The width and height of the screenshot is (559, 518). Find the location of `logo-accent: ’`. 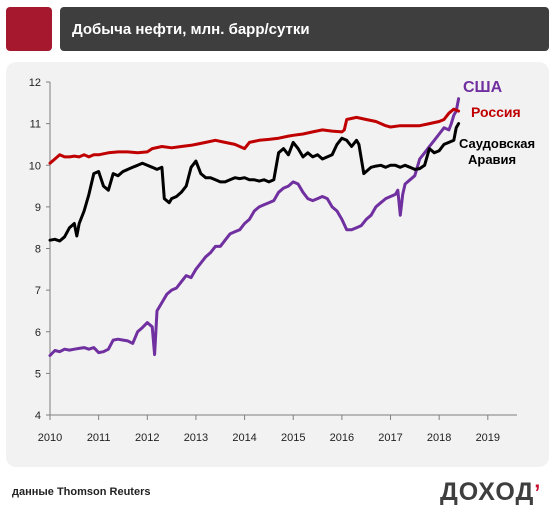

logo-accent: ’ is located at coordinates (538, 492).